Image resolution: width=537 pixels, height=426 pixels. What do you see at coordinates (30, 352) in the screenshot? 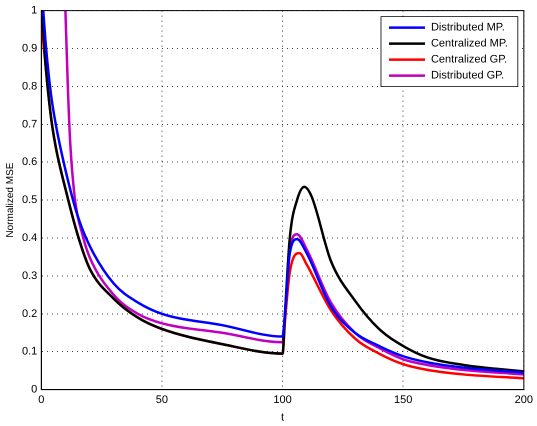
I see `y-tick-label: 0.1` at bounding box center [30, 352].